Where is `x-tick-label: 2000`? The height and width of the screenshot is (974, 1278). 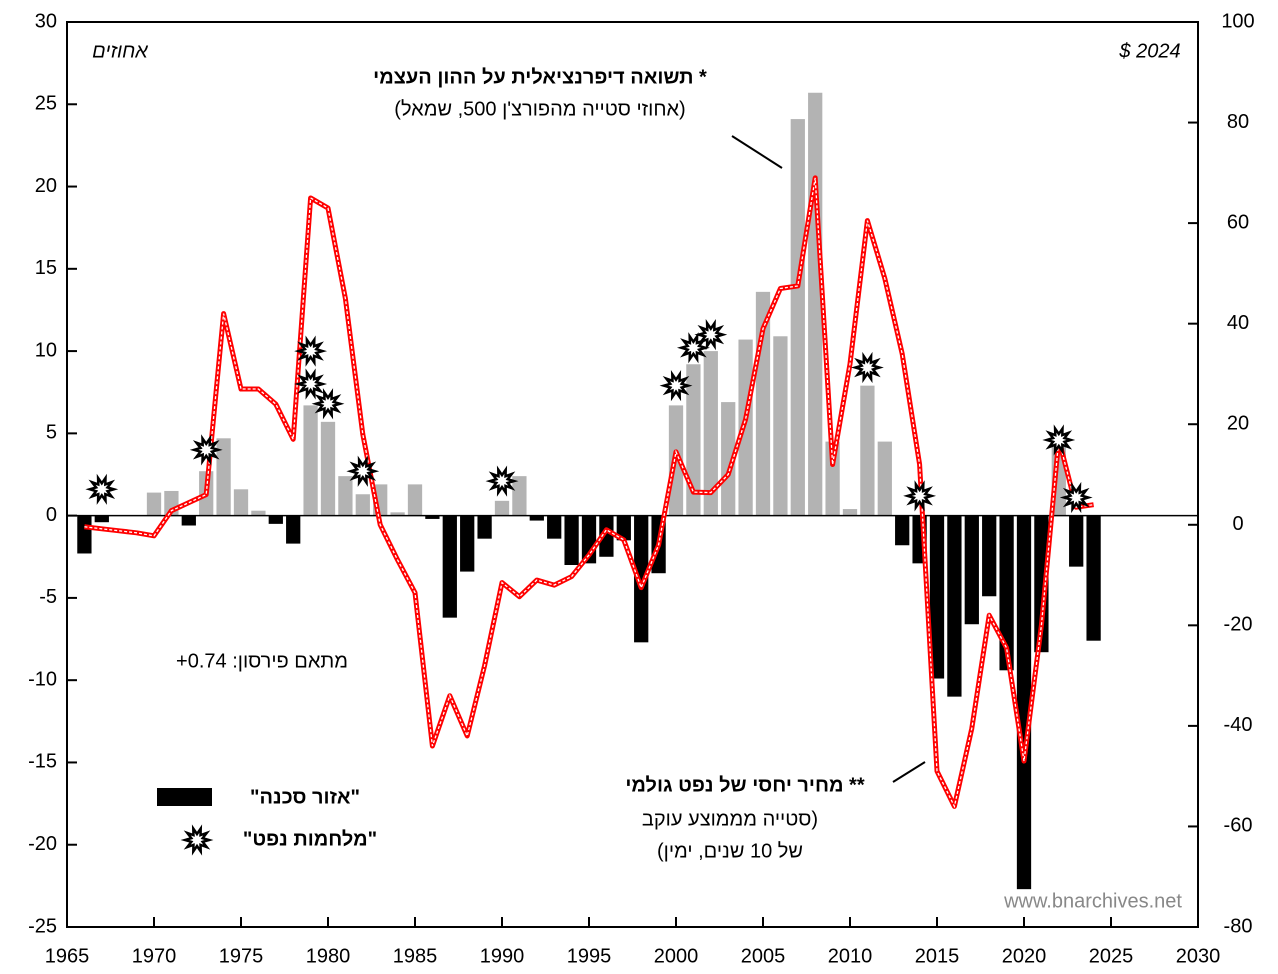 x-tick-label: 2000 is located at coordinates (676, 956).